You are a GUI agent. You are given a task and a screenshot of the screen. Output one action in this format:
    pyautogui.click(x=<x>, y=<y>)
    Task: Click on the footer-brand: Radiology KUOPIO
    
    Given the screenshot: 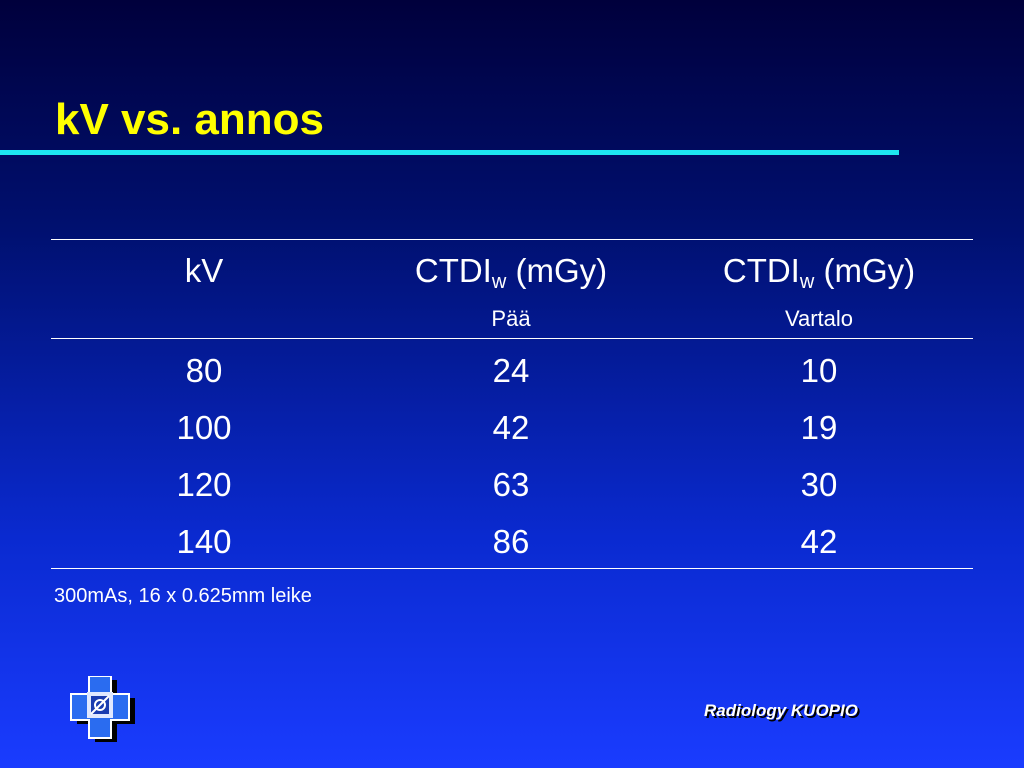 What is the action you would take?
    pyautogui.click(x=781, y=710)
    